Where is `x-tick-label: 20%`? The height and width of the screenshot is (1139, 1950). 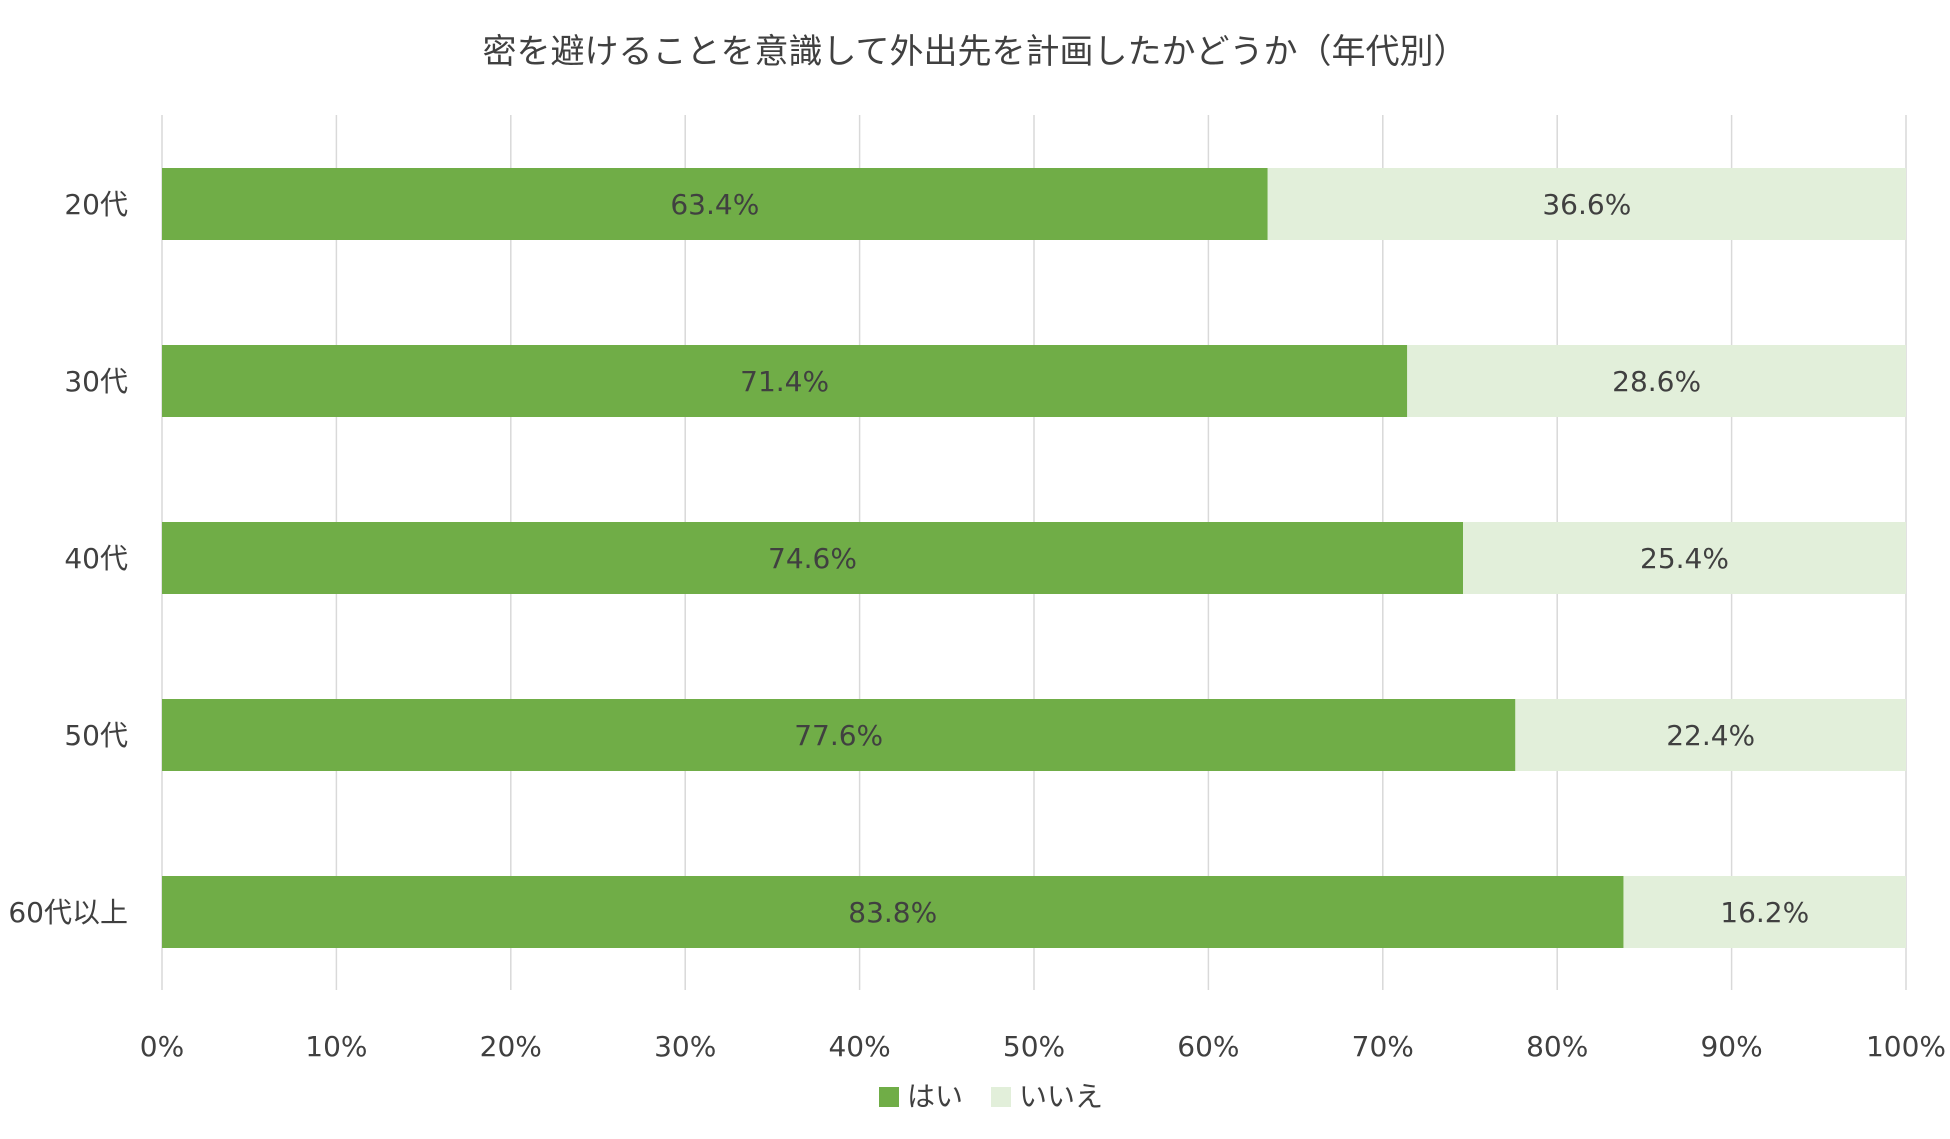
x-tick-label: 20% is located at coordinates (511, 1046).